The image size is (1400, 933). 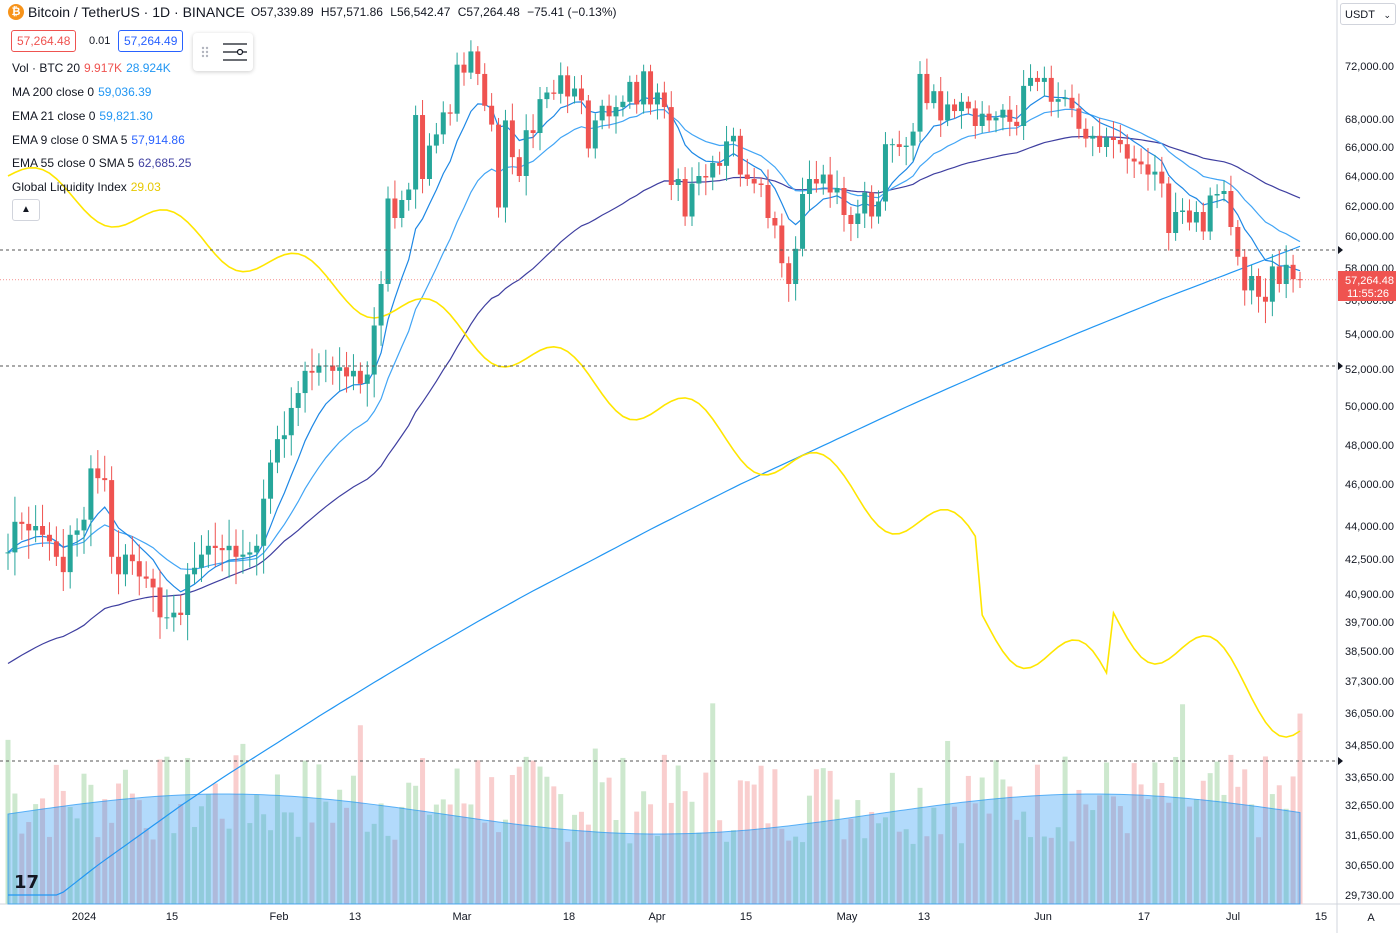 I want to click on price-tick-label: 64,000.00, so click(x=1369, y=177).